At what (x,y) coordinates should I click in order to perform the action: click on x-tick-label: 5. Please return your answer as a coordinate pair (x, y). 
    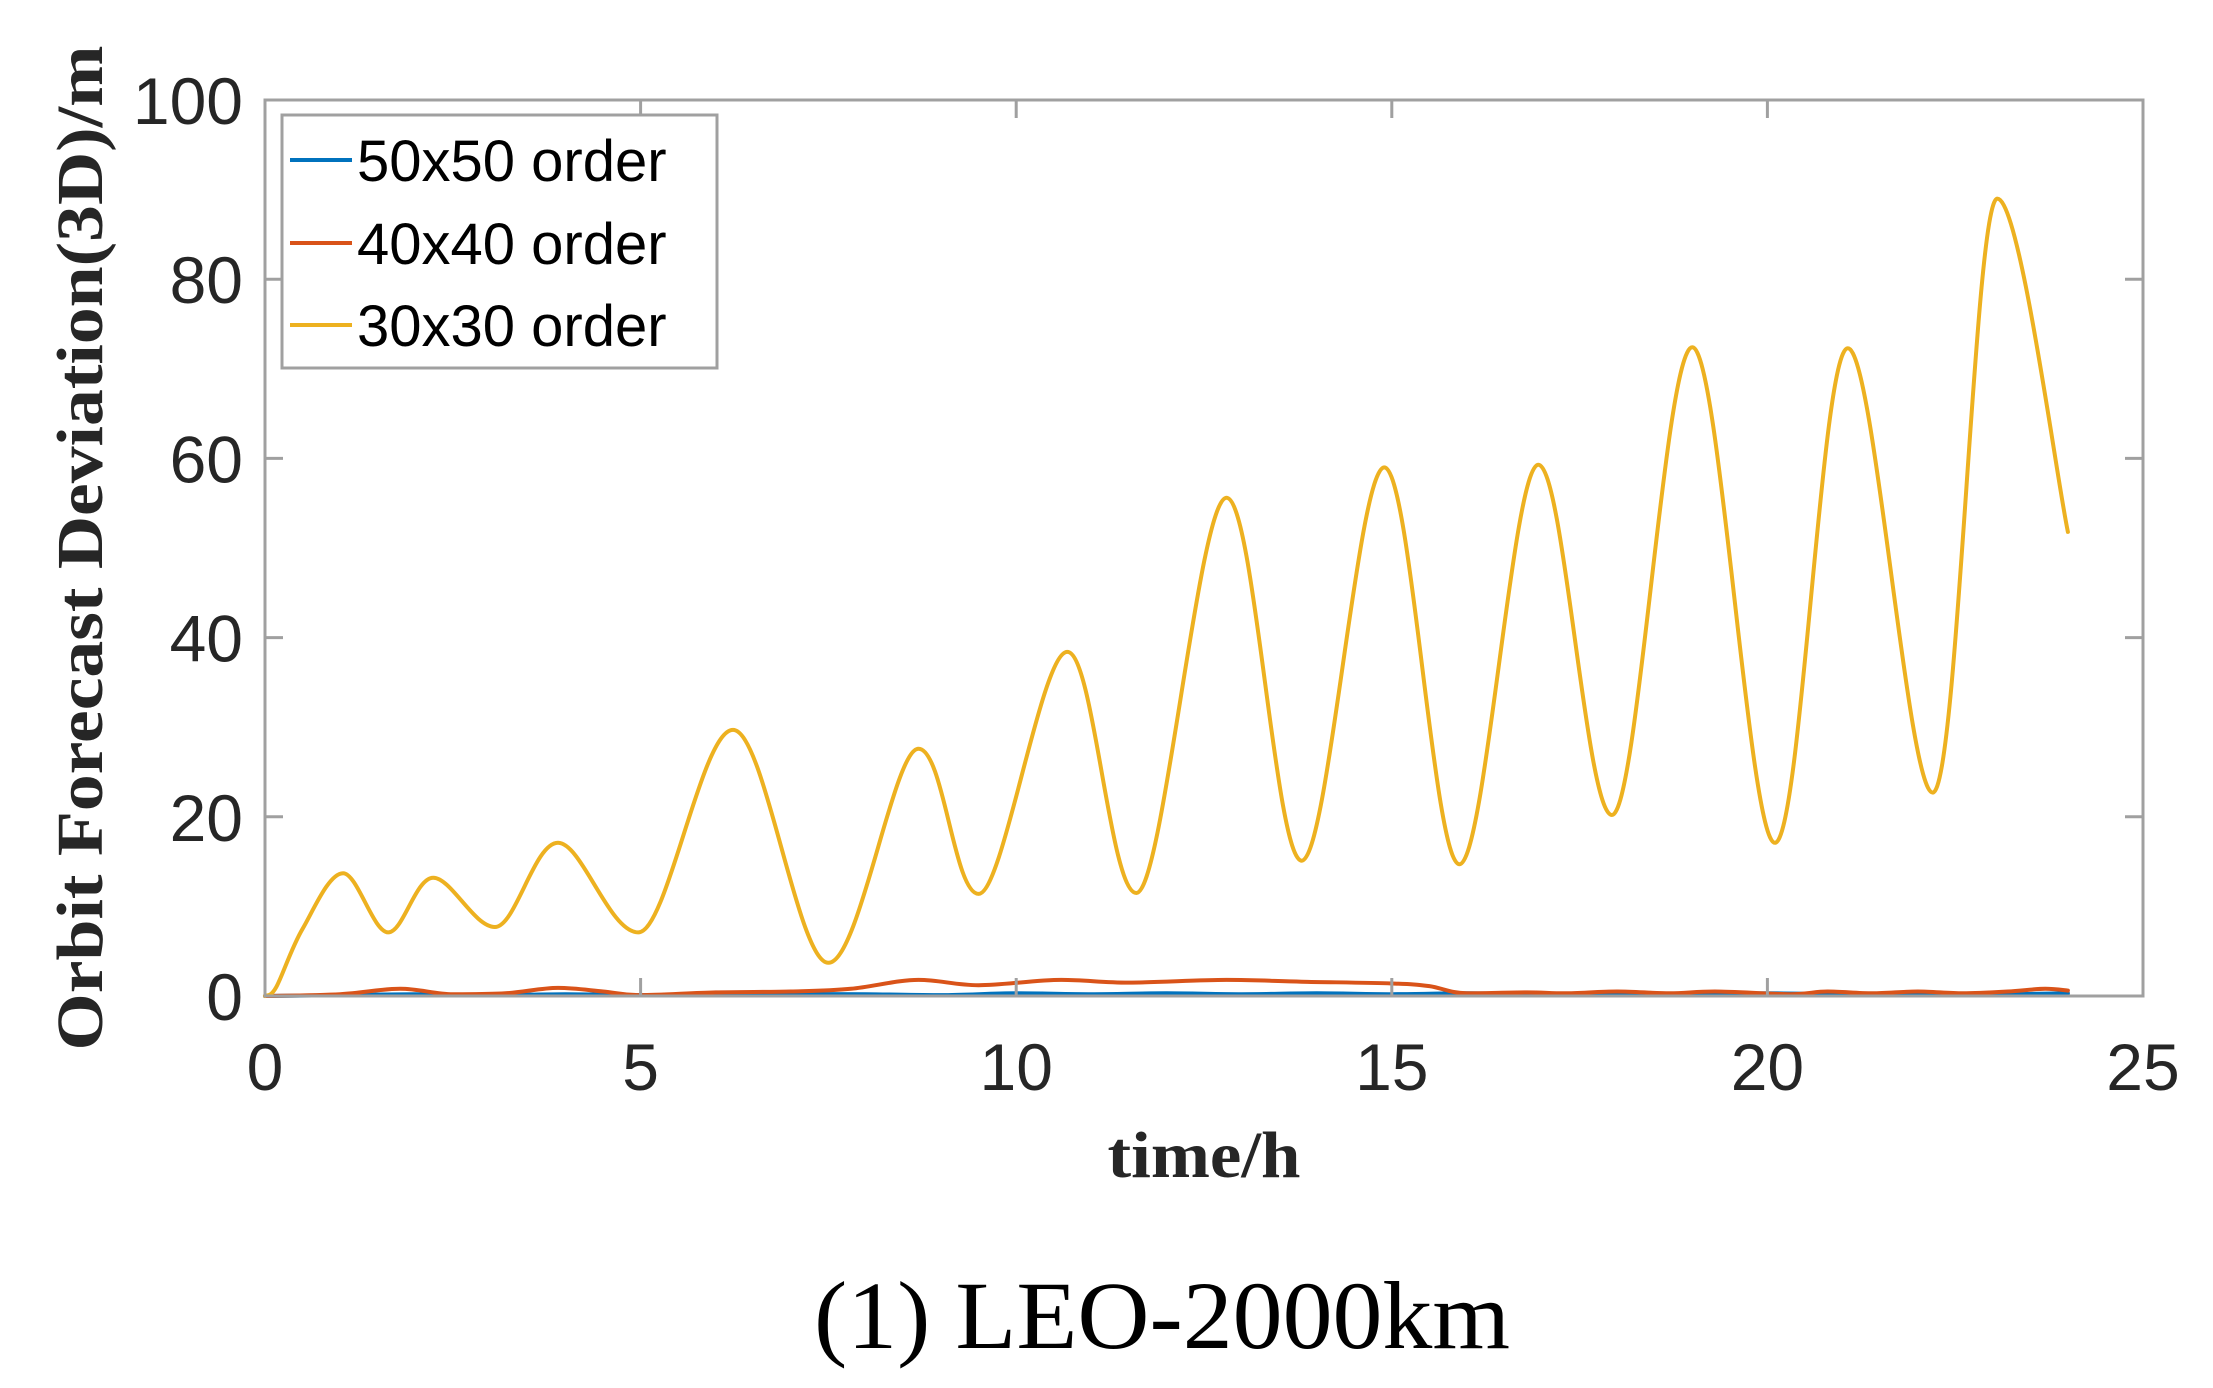
    Looking at the image, I should click on (640, 1067).